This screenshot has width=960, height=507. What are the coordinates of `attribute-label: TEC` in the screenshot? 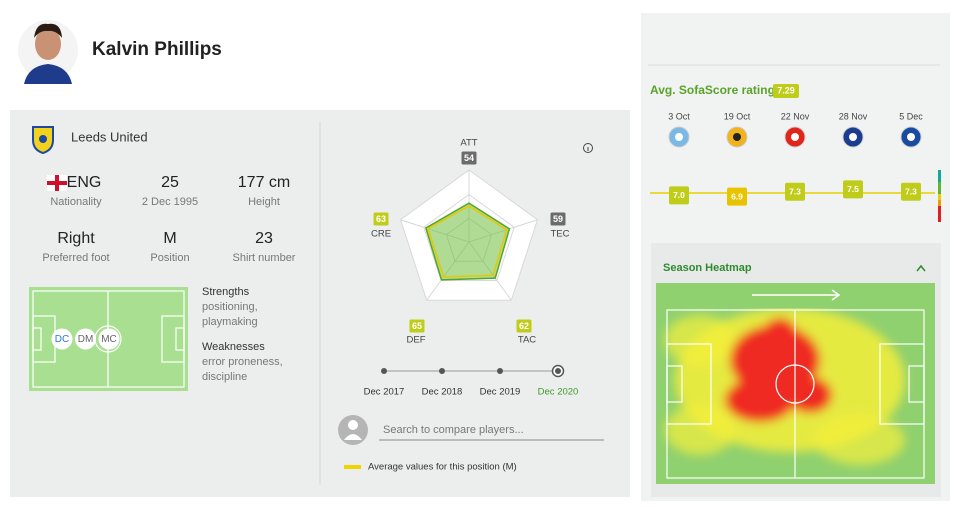 It's located at (560, 234).